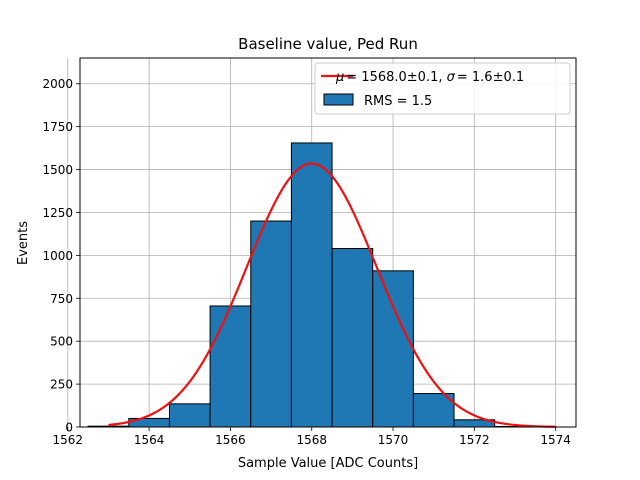 This screenshot has height=480, width=640. I want to click on chart-title: Baseline value, Ped Run, so click(328, 44).